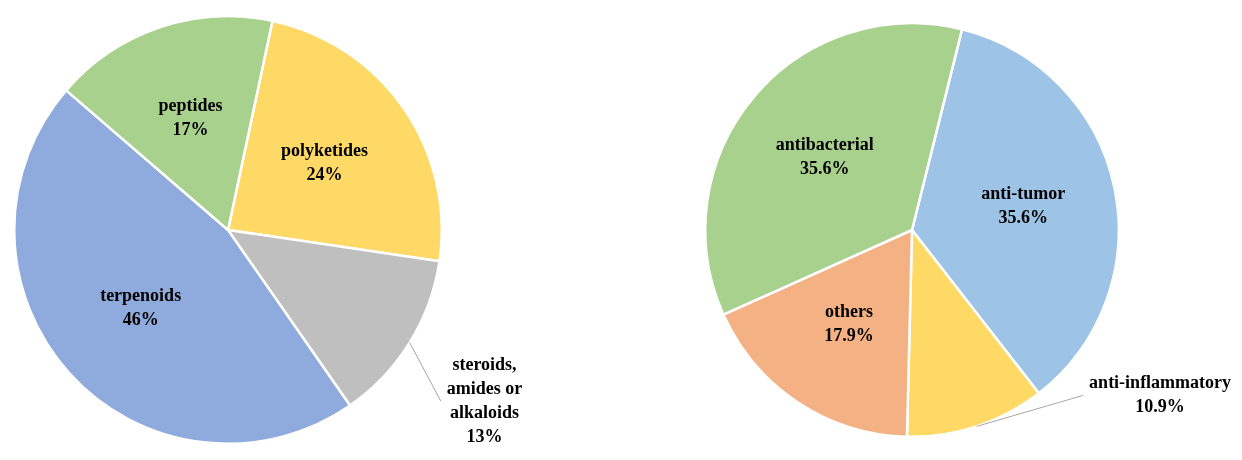 The height and width of the screenshot is (460, 1242). Describe the element at coordinates (484, 387) in the screenshot. I see `slice-label: steroids, amides or alkaloids` at that location.